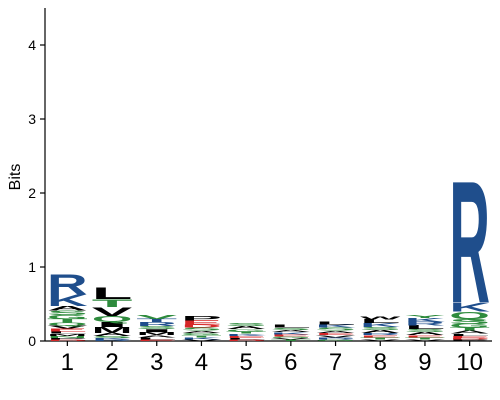 The image size is (500, 400). What do you see at coordinates (37, 178) in the screenshot?
I see `y-axis: 0 1 2 3 4` at bounding box center [37, 178].